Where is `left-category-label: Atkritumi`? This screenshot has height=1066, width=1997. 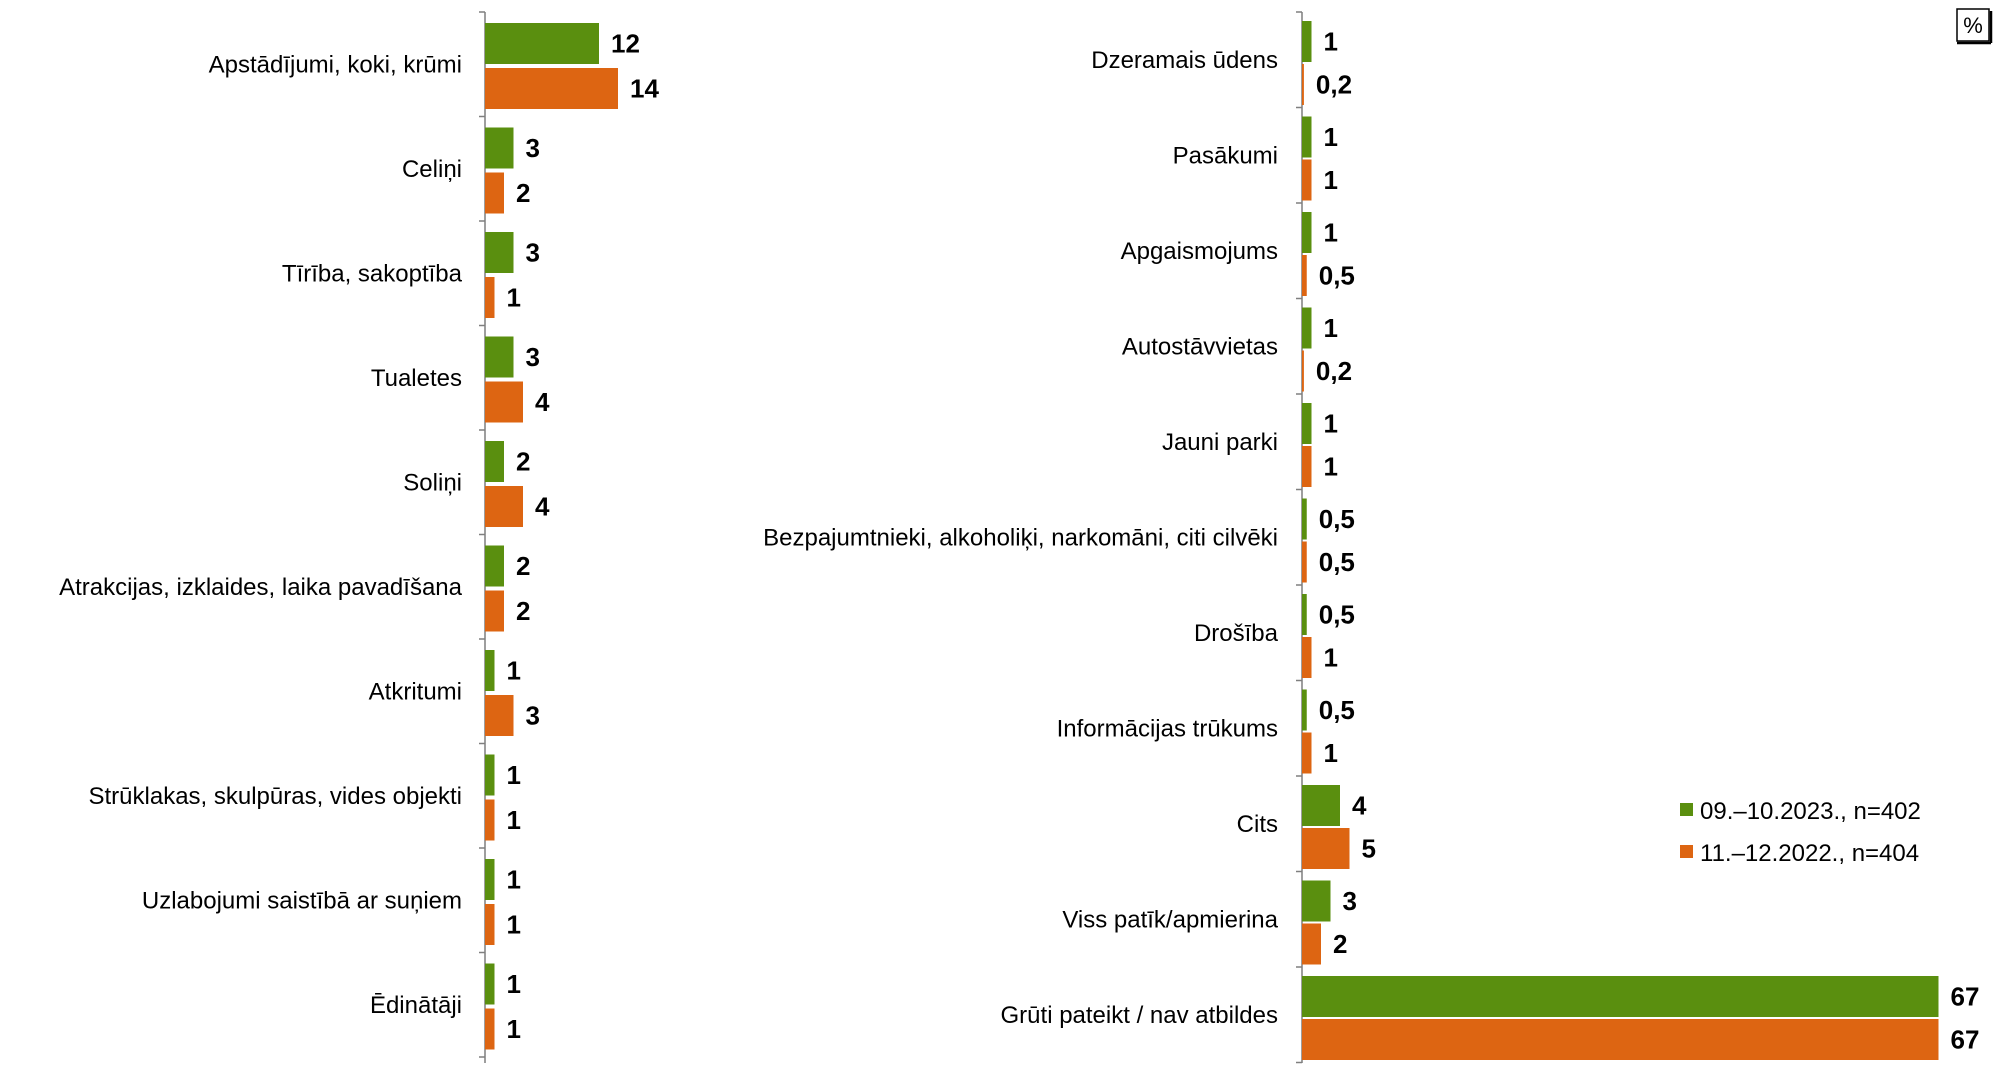
left-category-label: Atkritumi is located at coordinates (415, 691).